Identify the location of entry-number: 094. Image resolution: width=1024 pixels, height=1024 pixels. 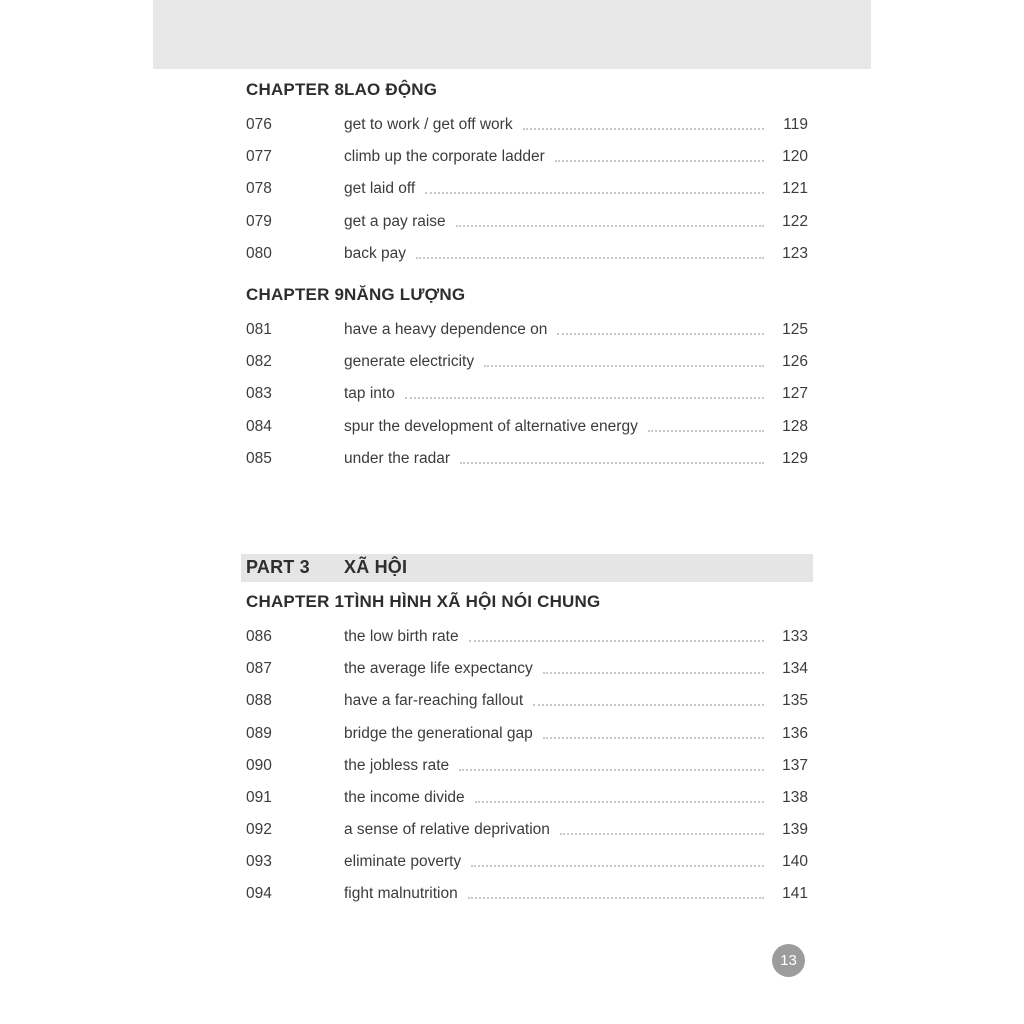
(259, 894).